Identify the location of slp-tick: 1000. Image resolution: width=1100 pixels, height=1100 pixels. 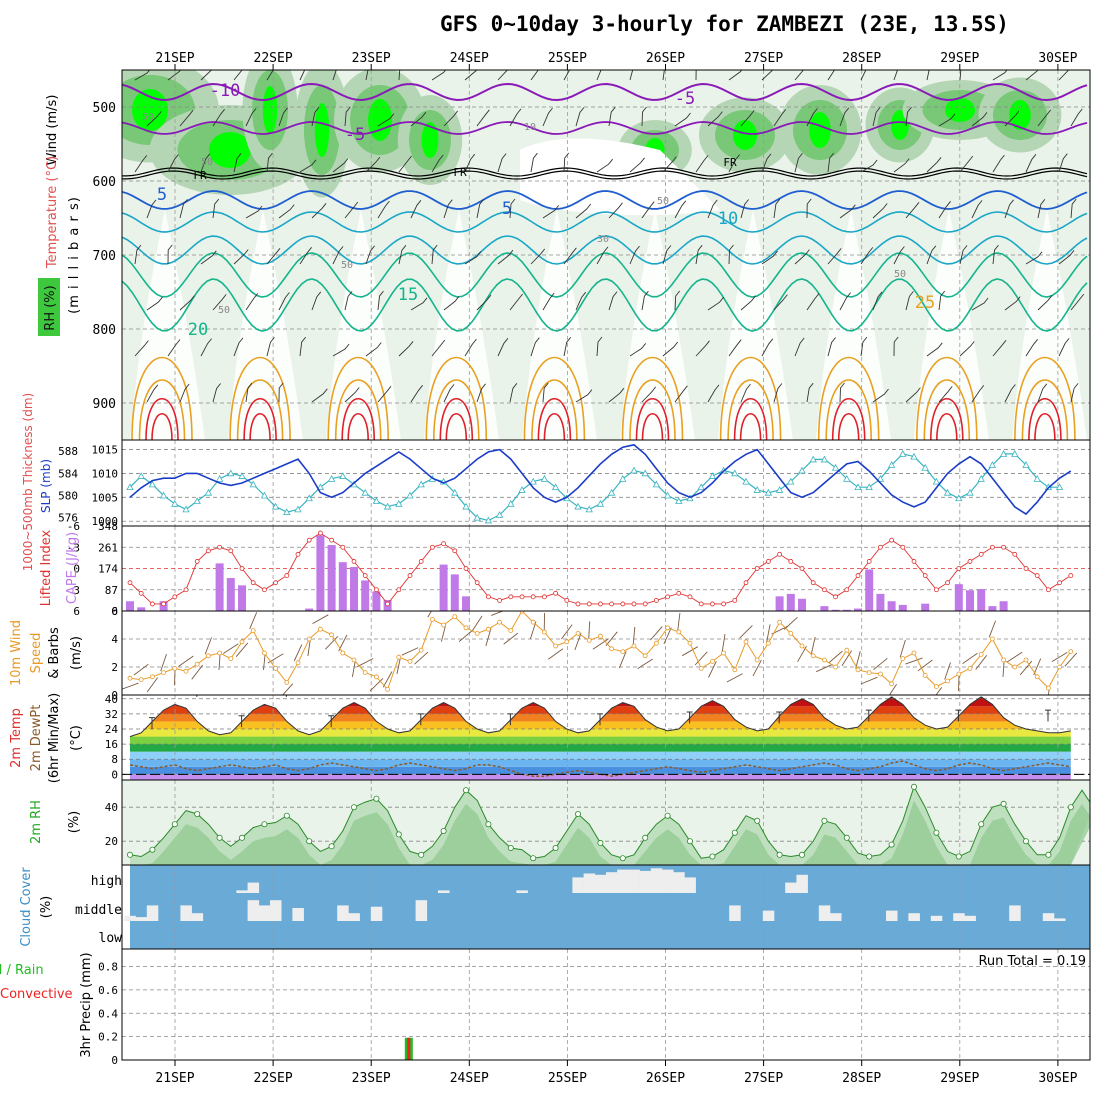
(105, 521).